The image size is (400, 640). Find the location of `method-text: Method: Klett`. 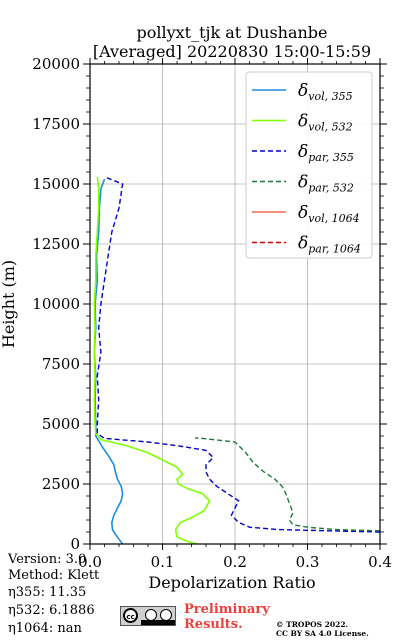

method-text: Method: Klett is located at coordinates (54, 575).